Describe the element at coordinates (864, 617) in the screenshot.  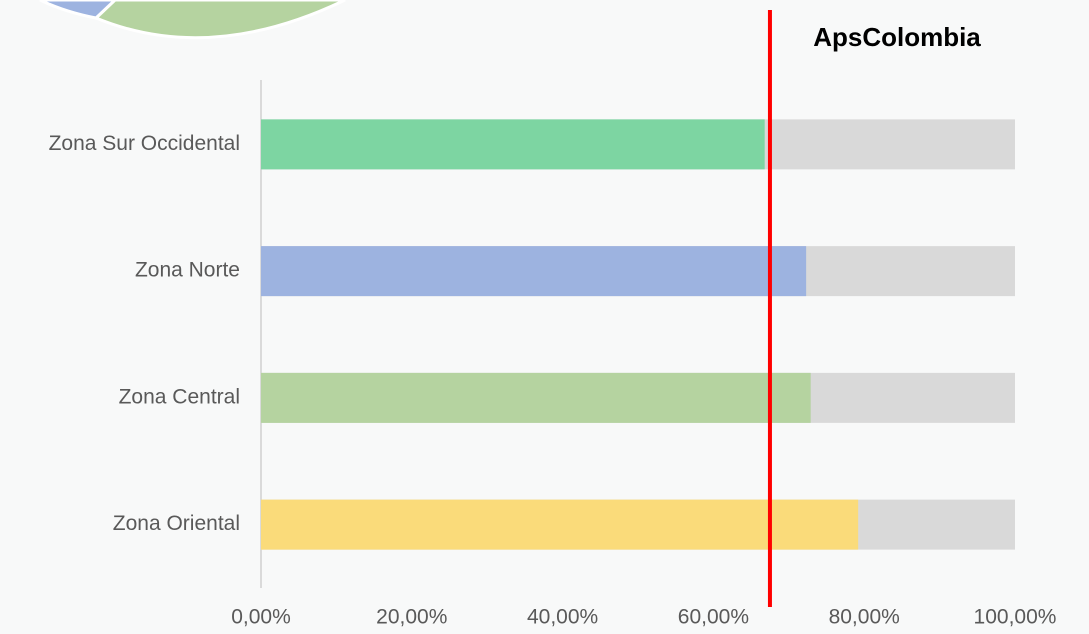
I see `x-tick-label: 80,00%` at that location.